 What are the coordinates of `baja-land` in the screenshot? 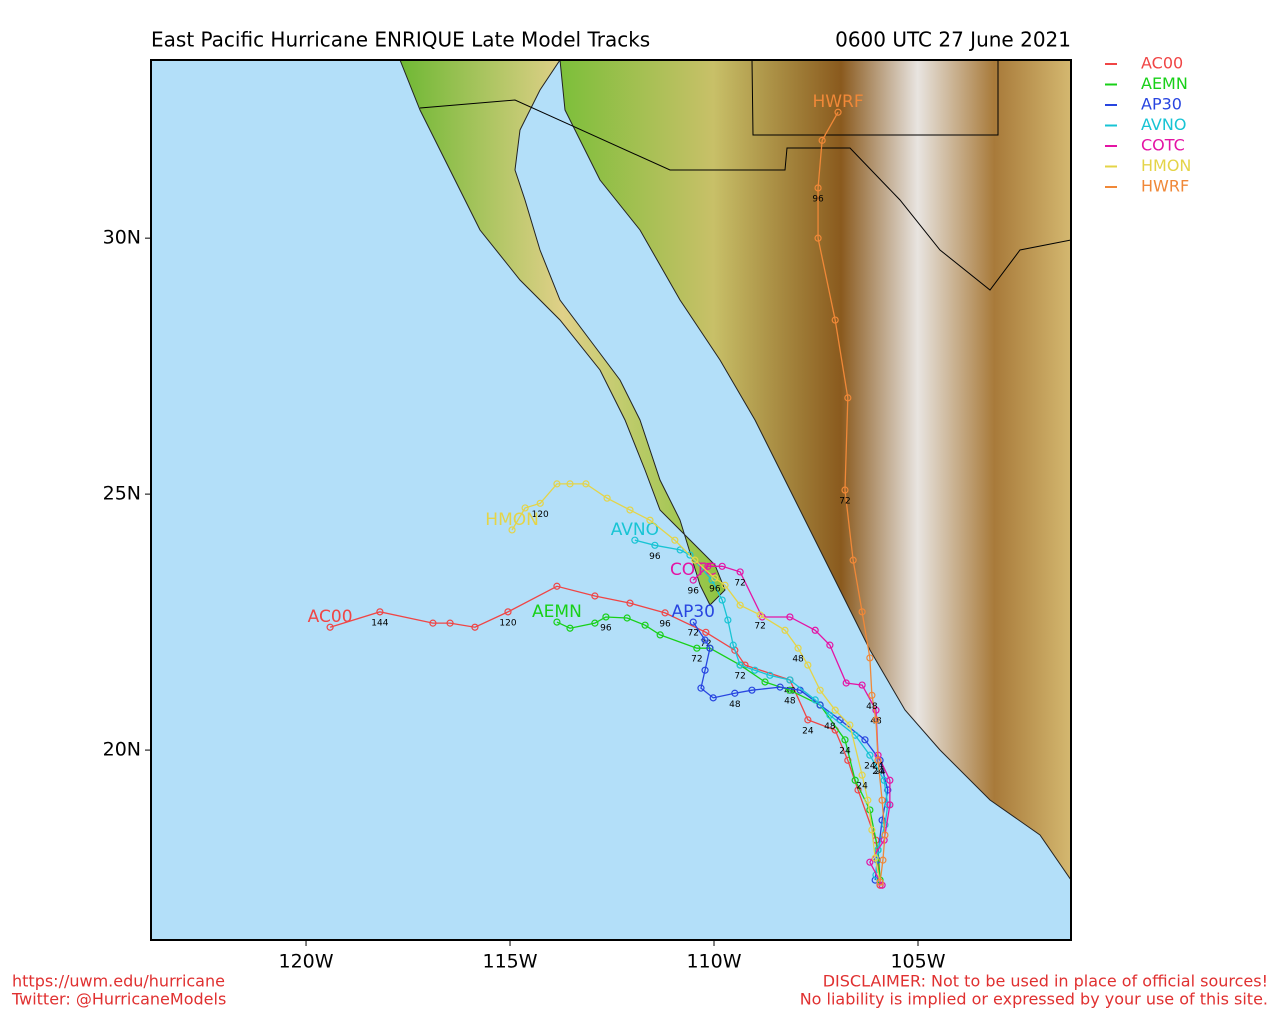 It's located at (562, 333).